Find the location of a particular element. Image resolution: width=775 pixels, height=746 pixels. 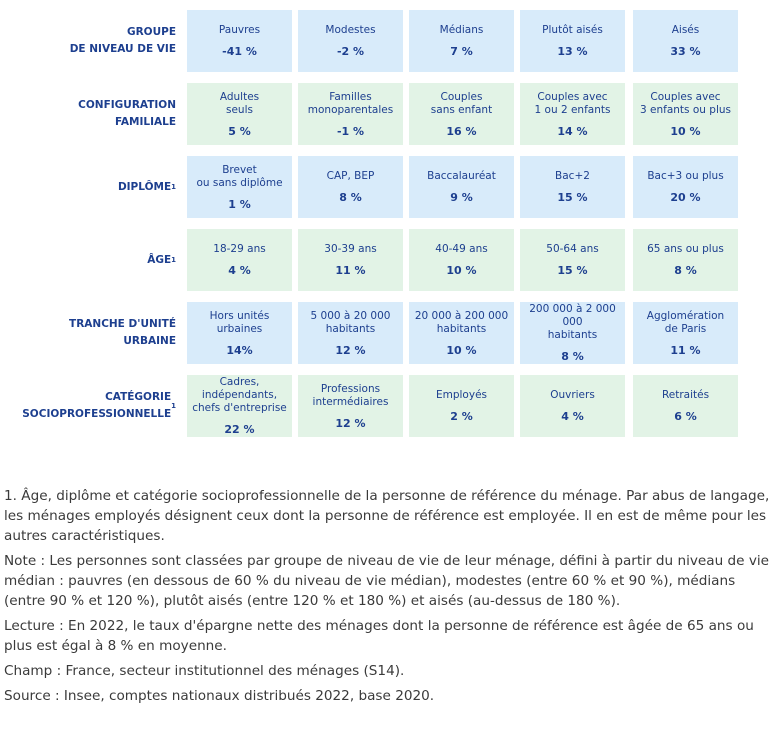

cell-value: 33 % is located at coordinates (685, 51).